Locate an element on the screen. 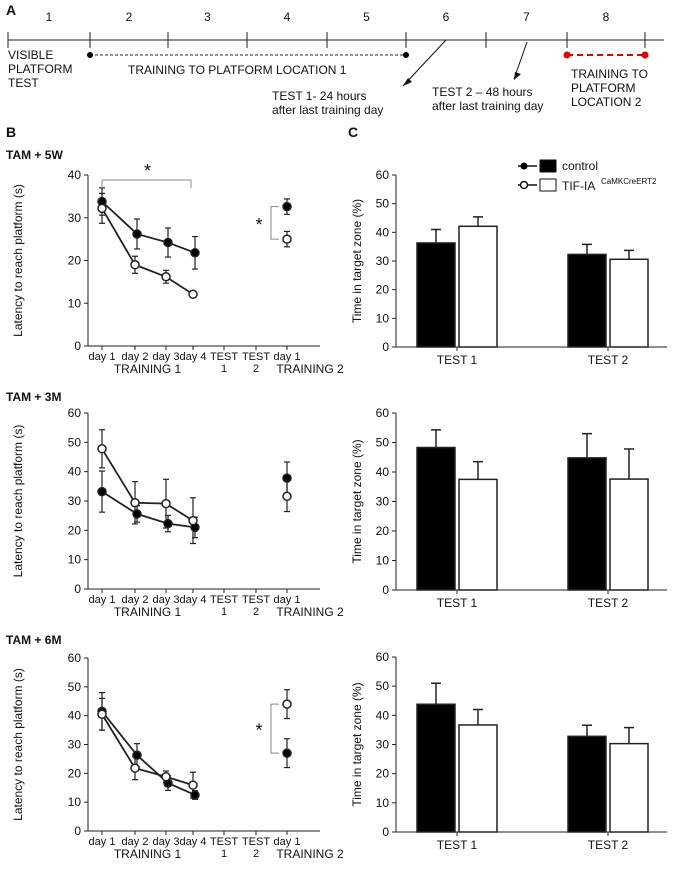 Image resolution: width=680 pixels, height=870 pixels. test2-arrowhead is located at coordinates (517, 76).